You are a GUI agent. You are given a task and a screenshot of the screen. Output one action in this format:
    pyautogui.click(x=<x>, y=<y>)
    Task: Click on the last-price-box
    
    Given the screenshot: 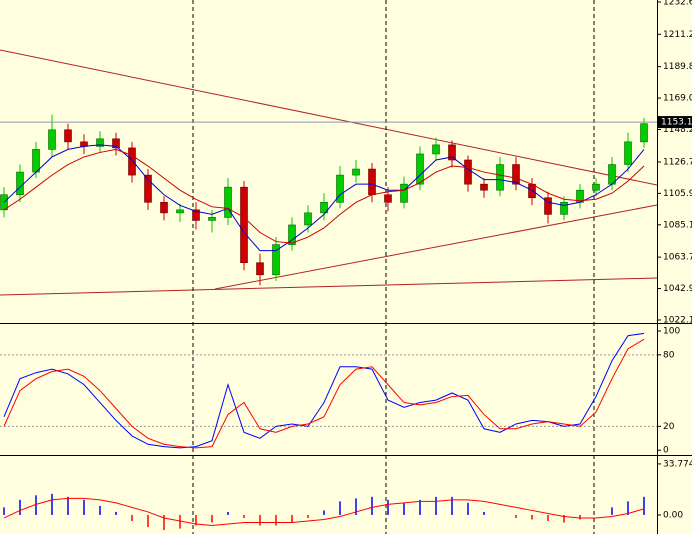 What is the action you would take?
    pyautogui.click(x=675, y=122)
    